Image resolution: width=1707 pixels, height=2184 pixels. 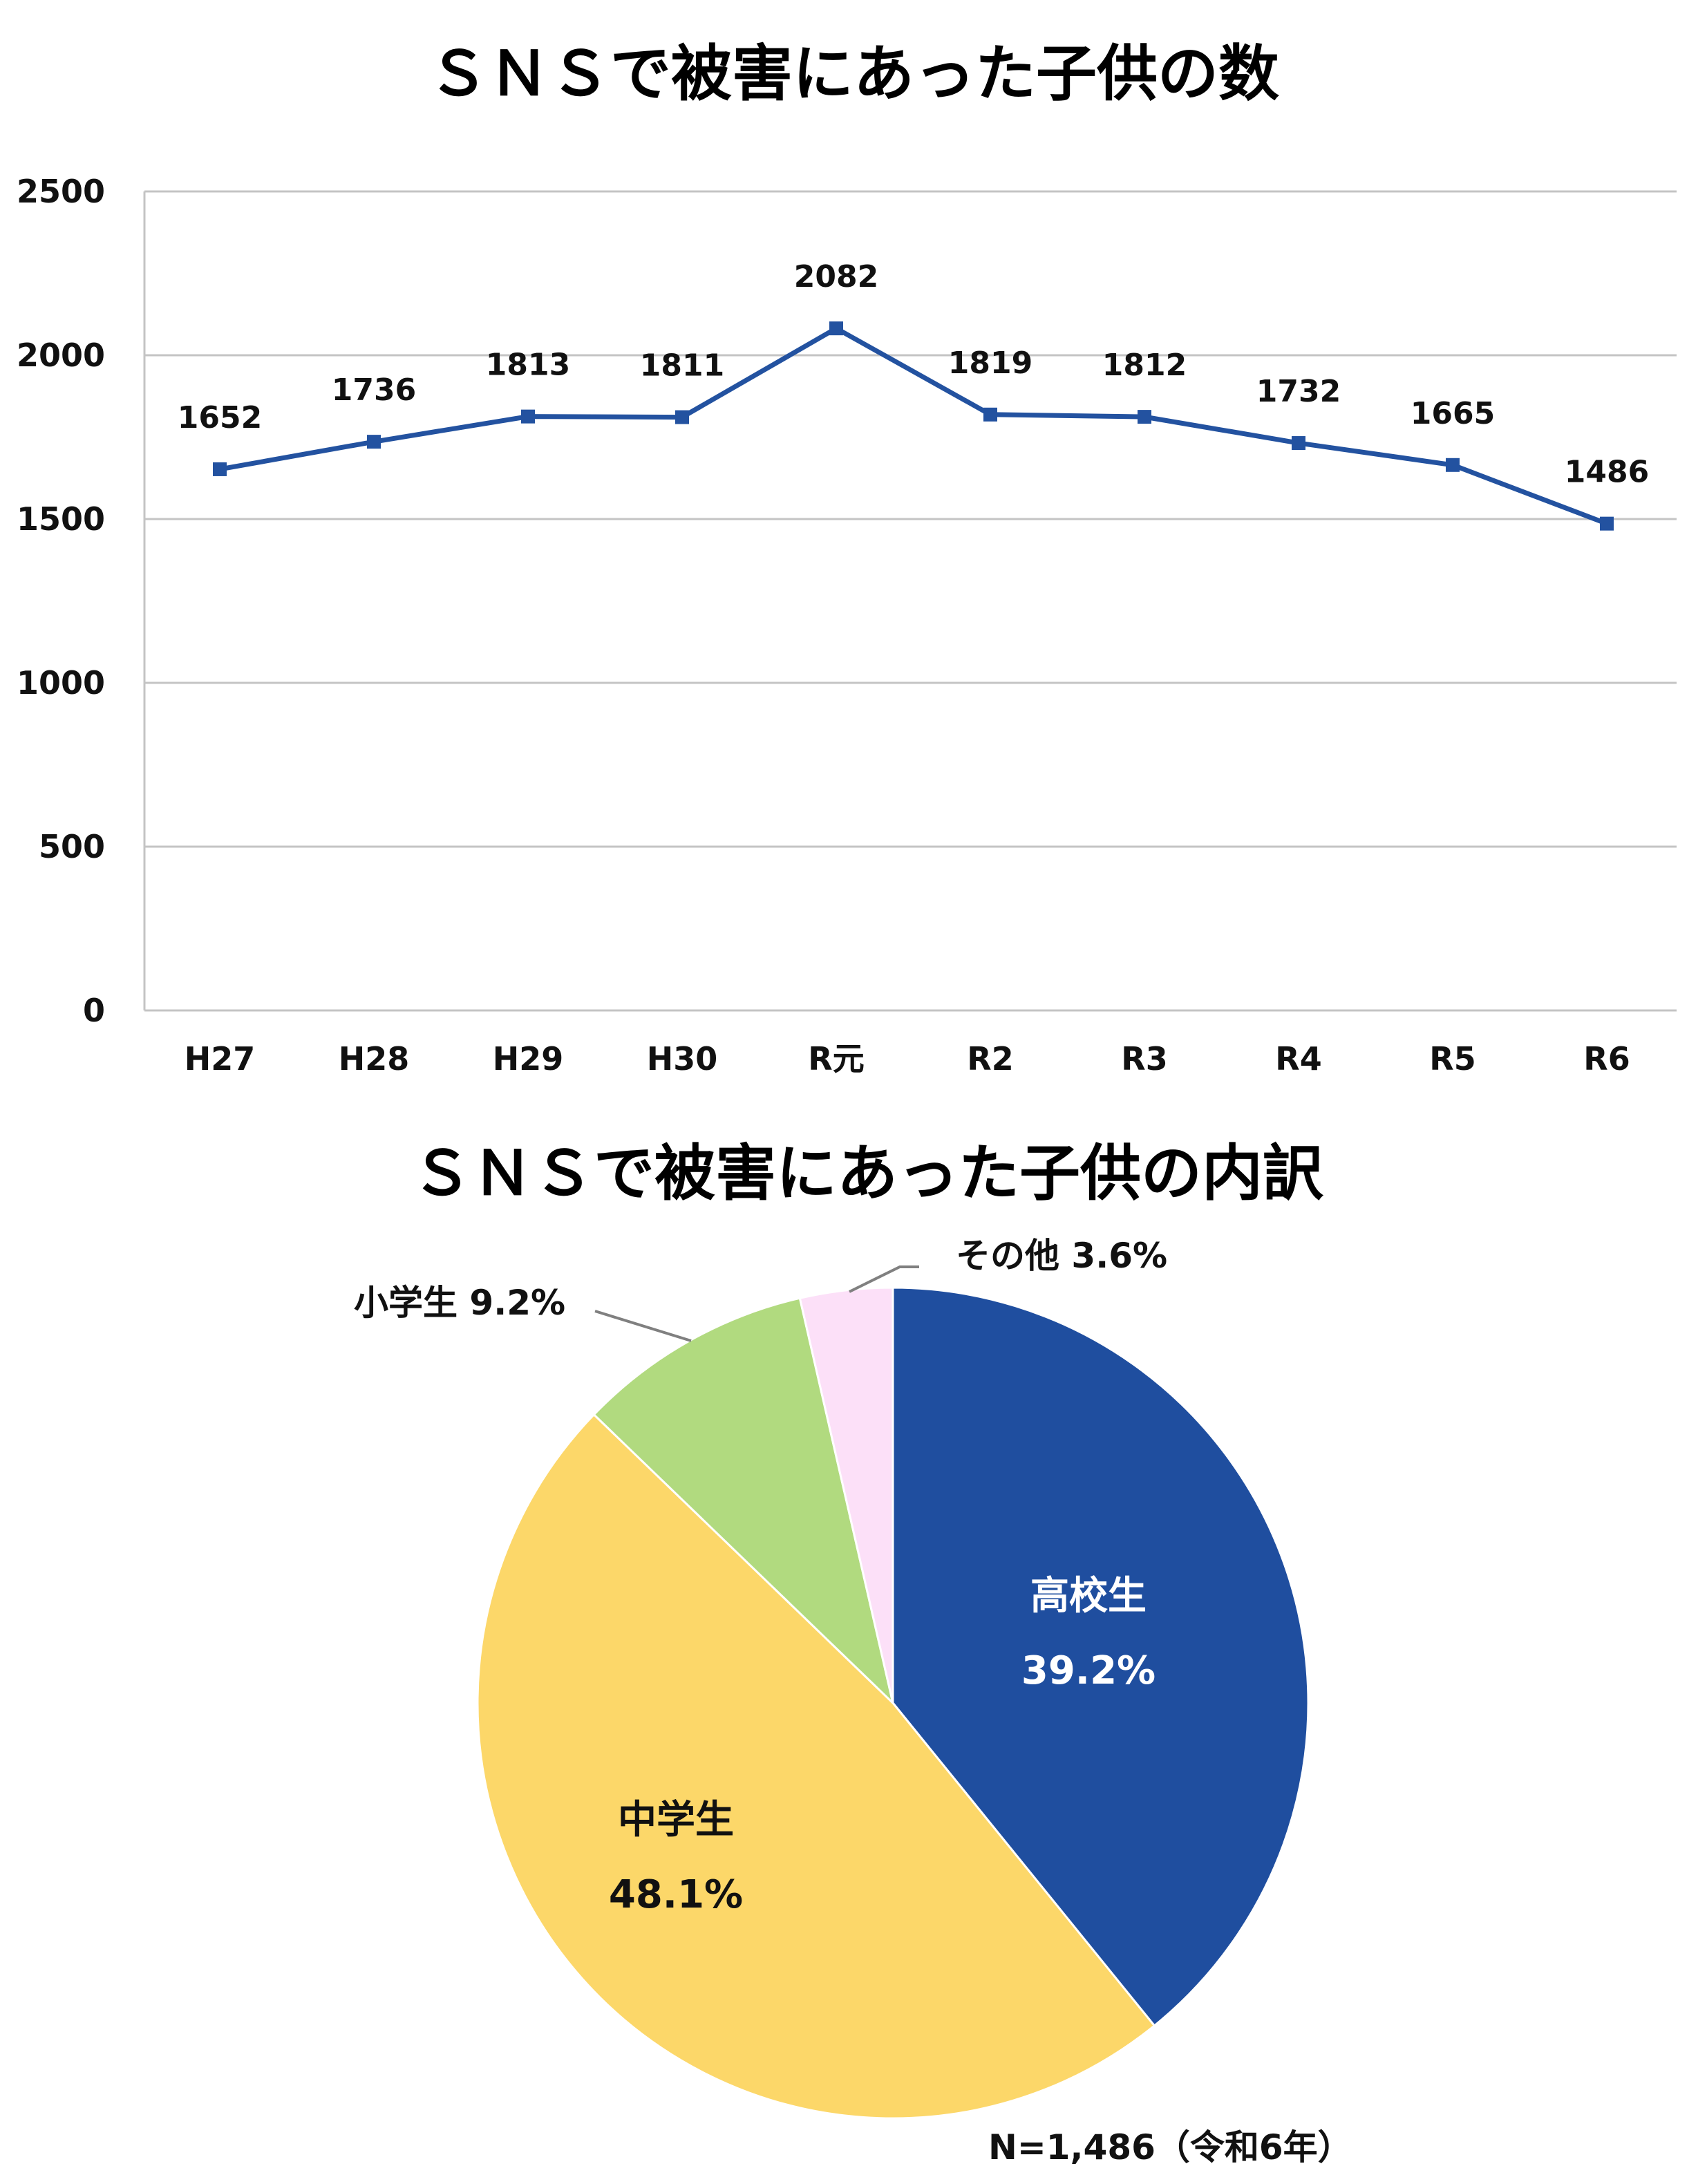 What do you see at coordinates (836, 1058) in the screenshot?
I see `x-tick-label: R元` at bounding box center [836, 1058].